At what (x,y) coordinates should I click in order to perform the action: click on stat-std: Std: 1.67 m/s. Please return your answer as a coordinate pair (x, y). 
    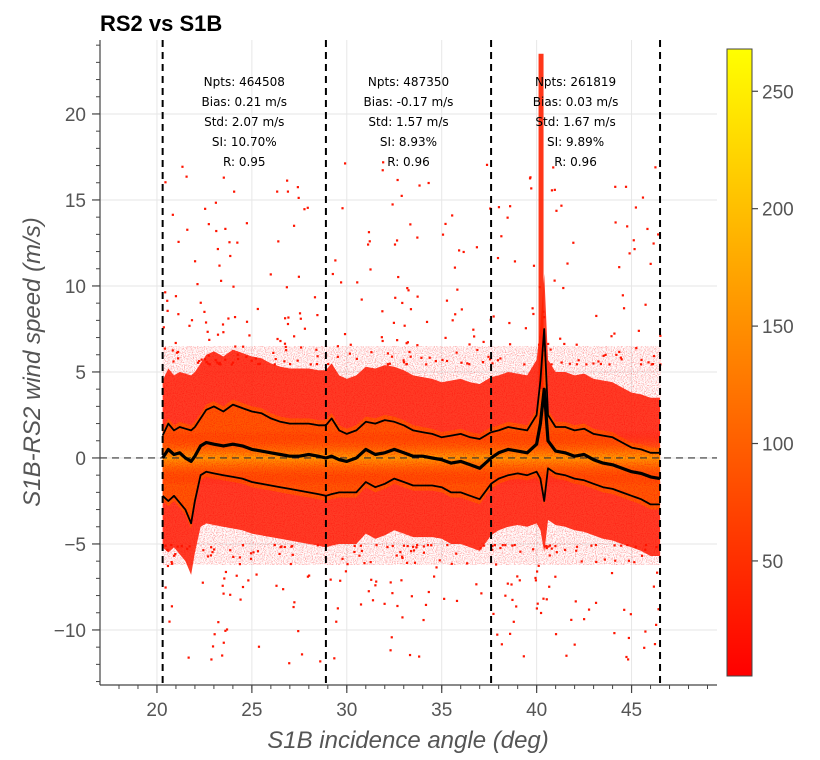
    Looking at the image, I should click on (575, 122).